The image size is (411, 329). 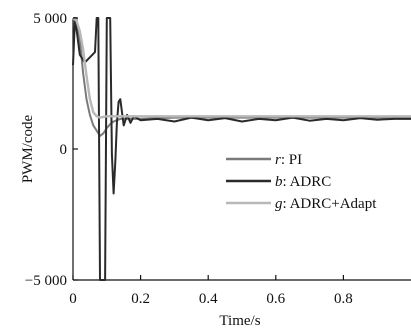 What do you see at coordinates (208, 299) in the screenshot?
I see `x-tick-label: 0.4` at bounding box center [208, 299].